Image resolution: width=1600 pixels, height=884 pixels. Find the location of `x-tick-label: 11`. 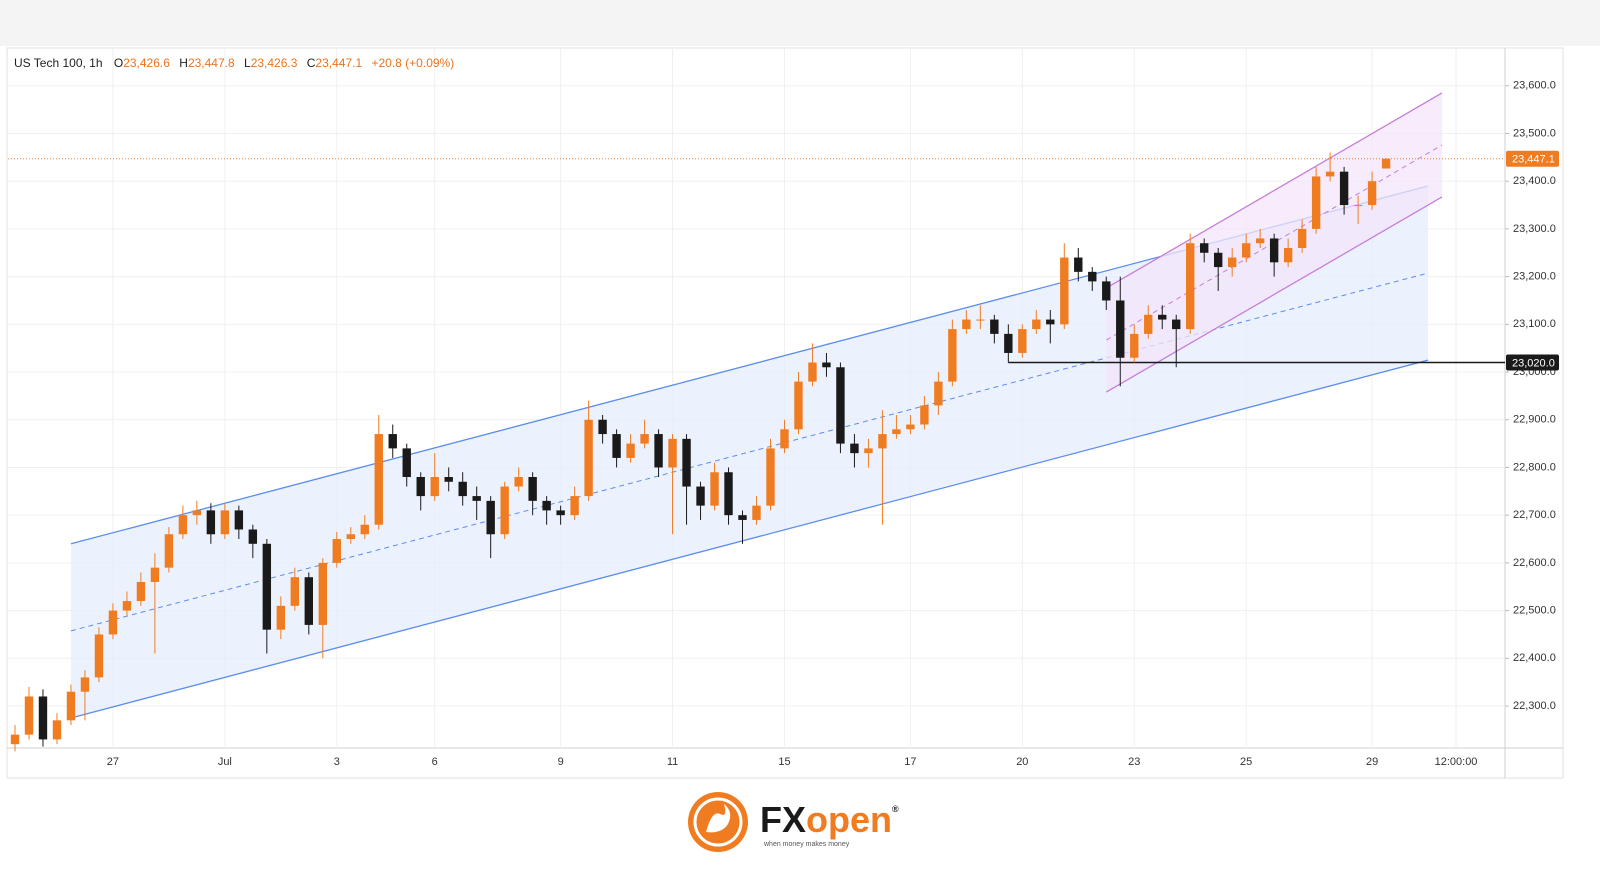

x-tick-label: 11 is located at coordinates (672, 762).